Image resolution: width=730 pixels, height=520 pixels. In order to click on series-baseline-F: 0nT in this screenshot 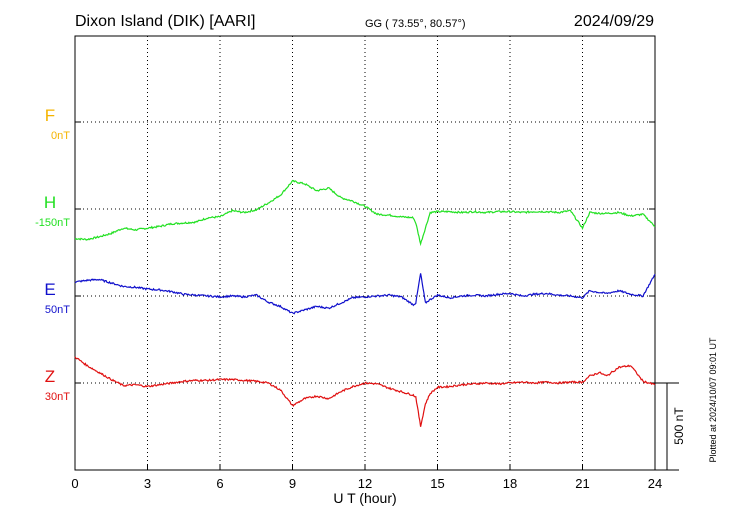, I will do `click(60, 136)`.